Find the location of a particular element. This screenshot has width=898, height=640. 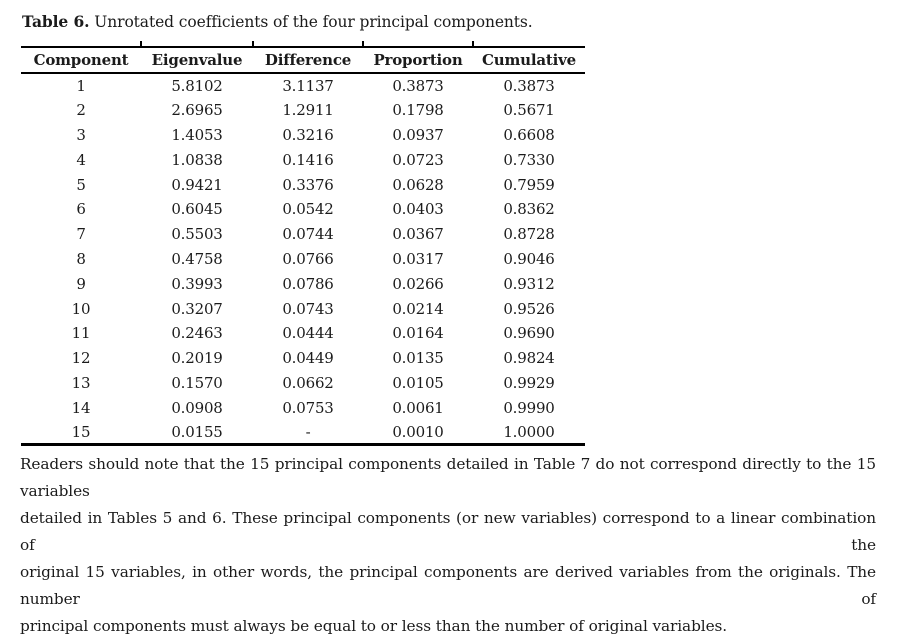

cell: 10 is located at coordinates (81, 308).